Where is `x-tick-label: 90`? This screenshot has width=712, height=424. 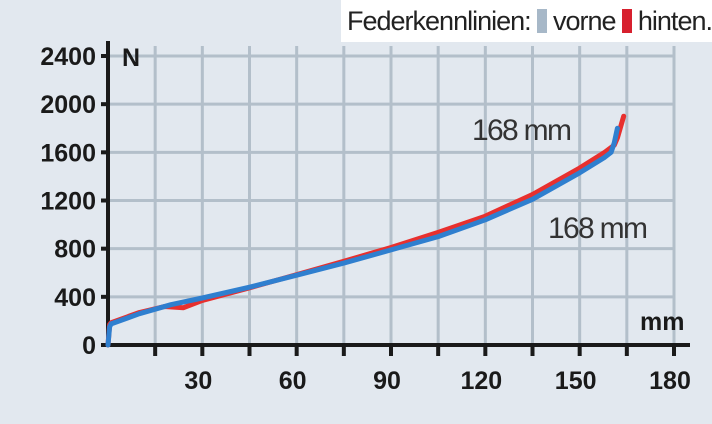 x-tick-label: 90 is located at coordinates (387, 381).